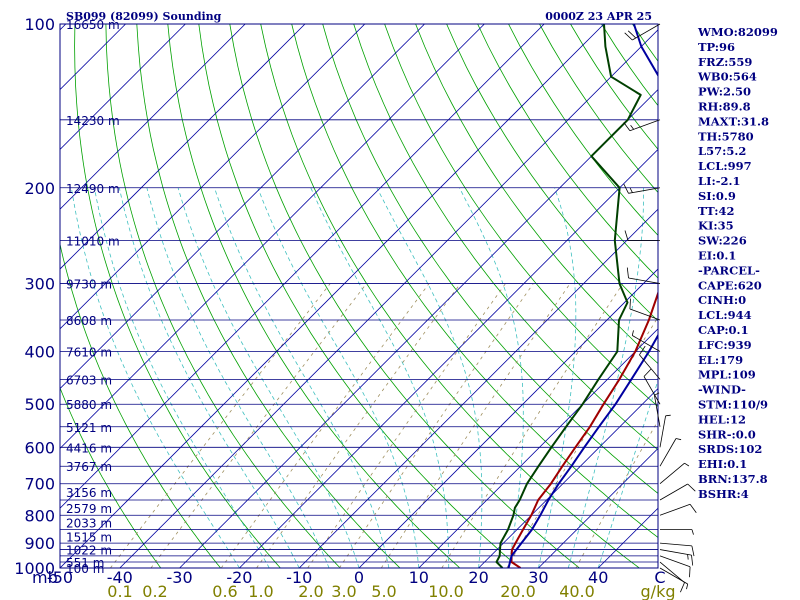  What do you see at coordinates (730, 449) in the screenshot?
I see `index-value: SRDS:102` at bounding box center [730, 449].